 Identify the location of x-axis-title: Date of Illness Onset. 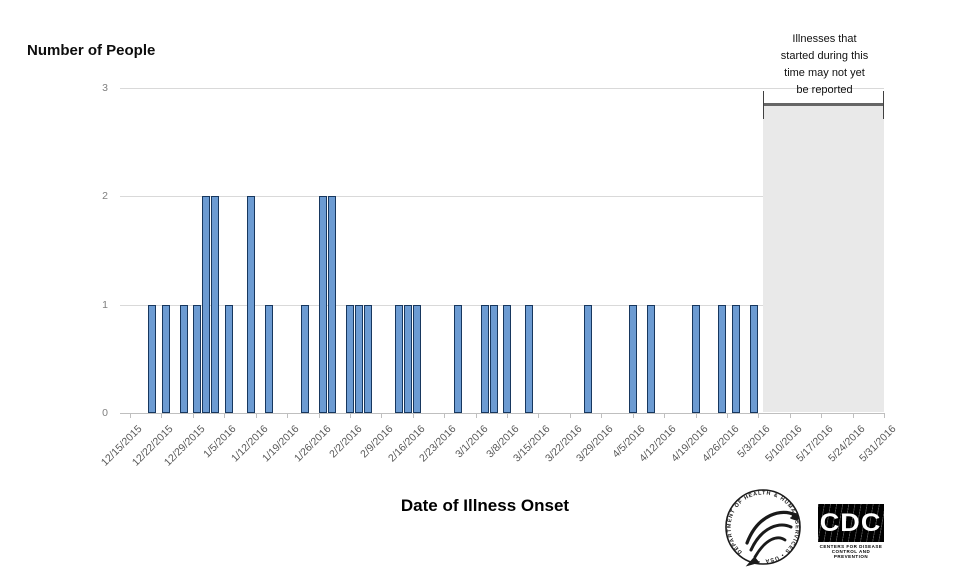
(485, 505).